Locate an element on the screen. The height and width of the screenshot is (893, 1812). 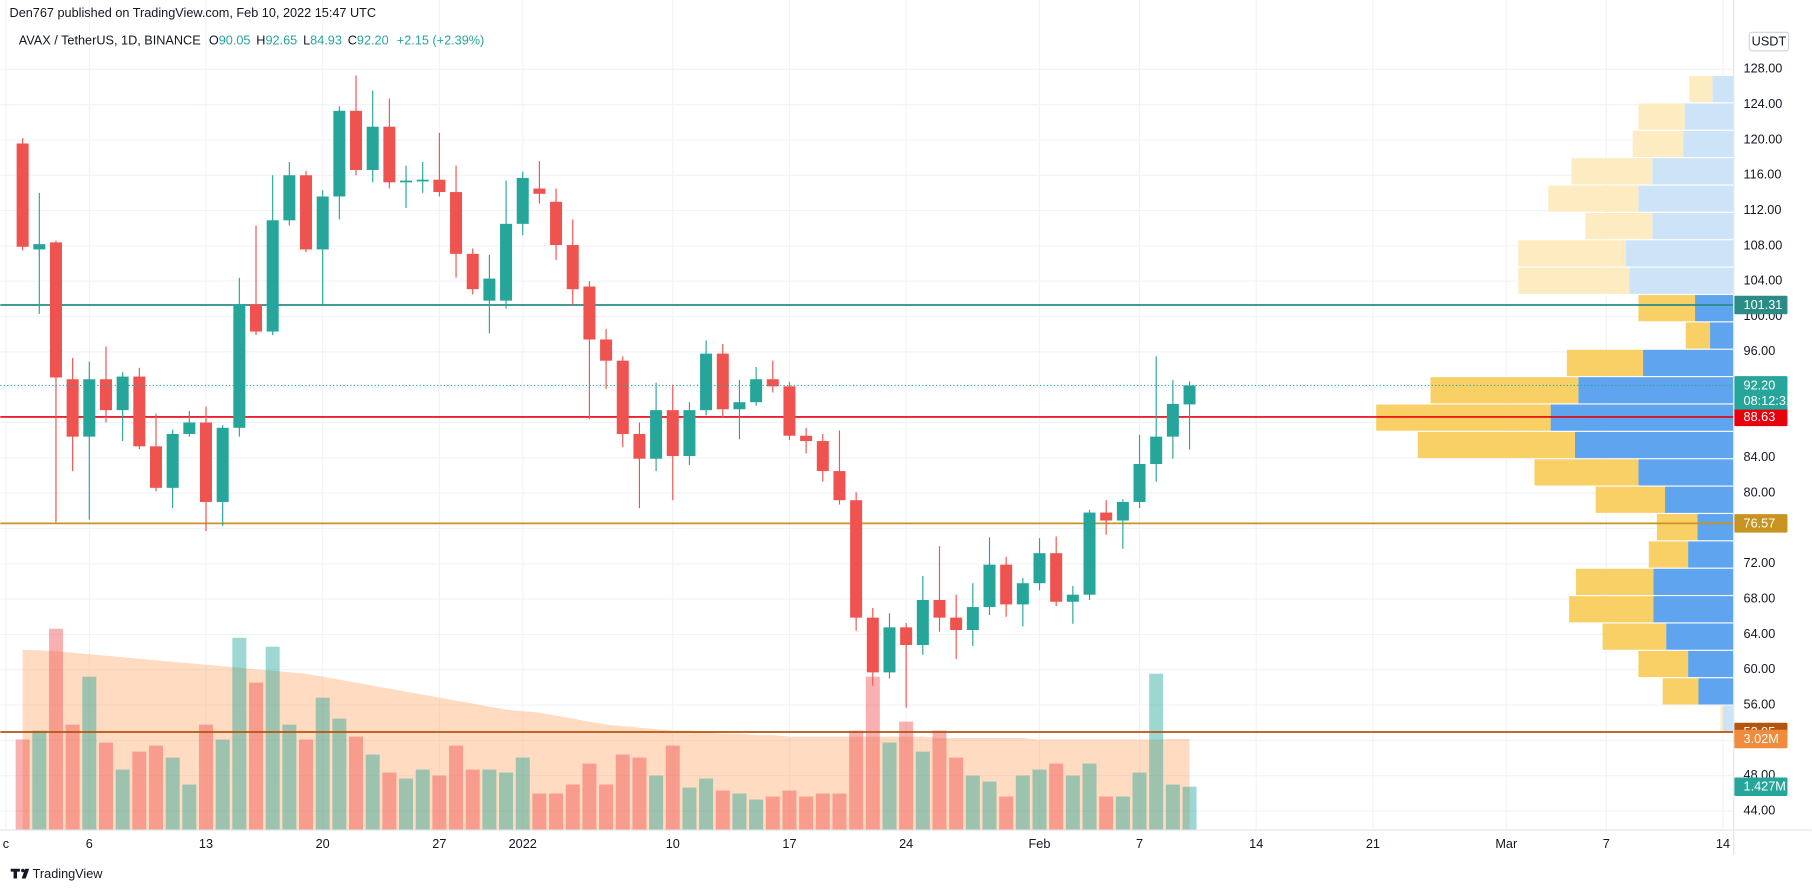
volume-label: 1.427M is located at coordinates (1765, 787).